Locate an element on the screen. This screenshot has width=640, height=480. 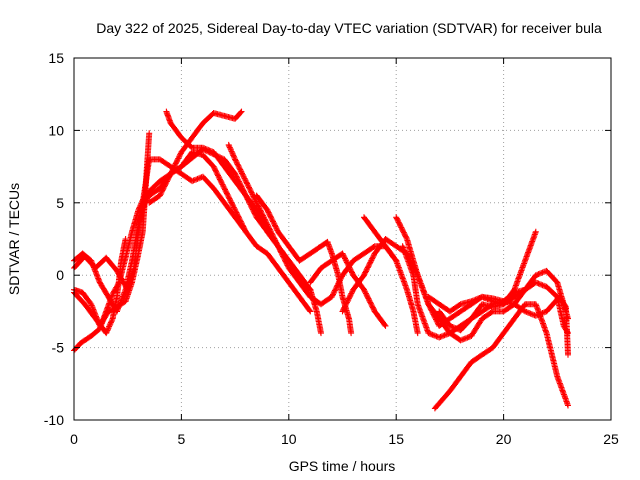
series-track-l is located at coordinates (391, 275).